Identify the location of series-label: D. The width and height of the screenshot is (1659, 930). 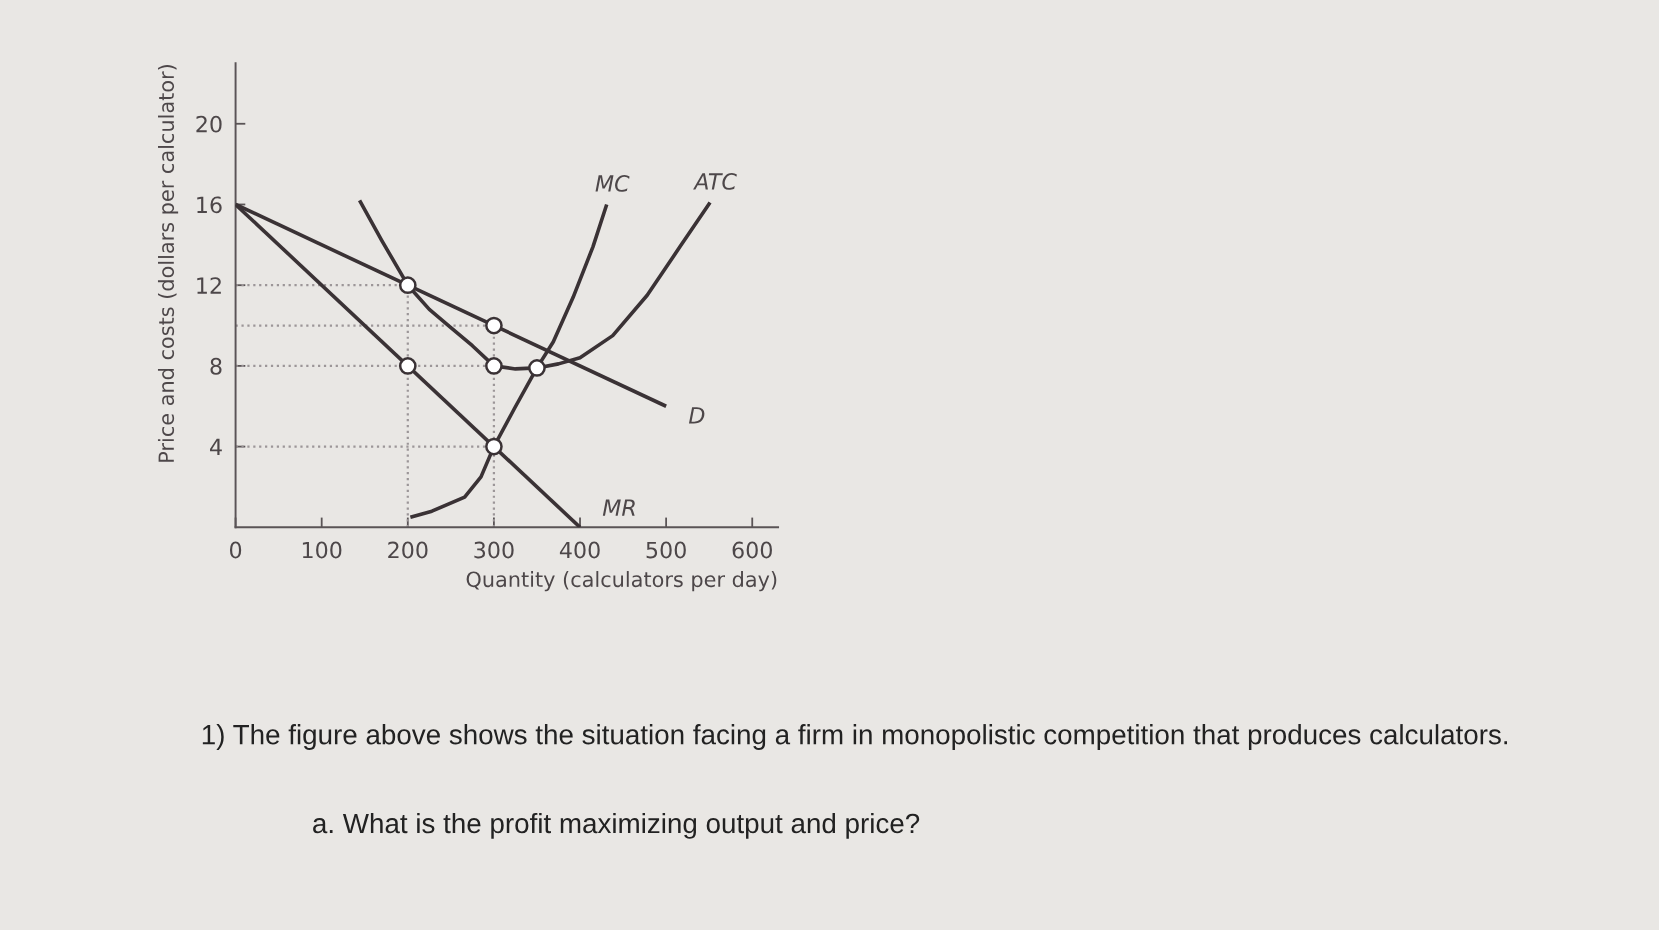
(696, 415).